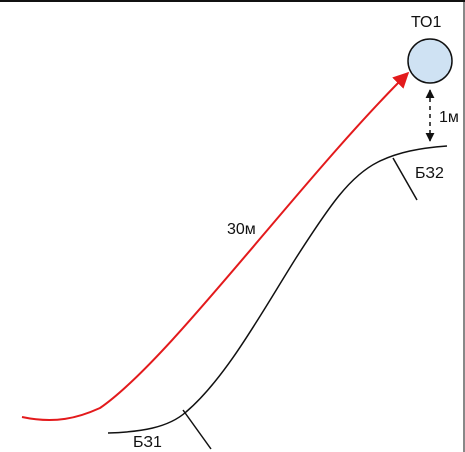 Image resolution: width=465 pixels, height=452 pixels. Describe the element at coordinates (430, 61) in the screenshot. I see `target-circle` at that location.